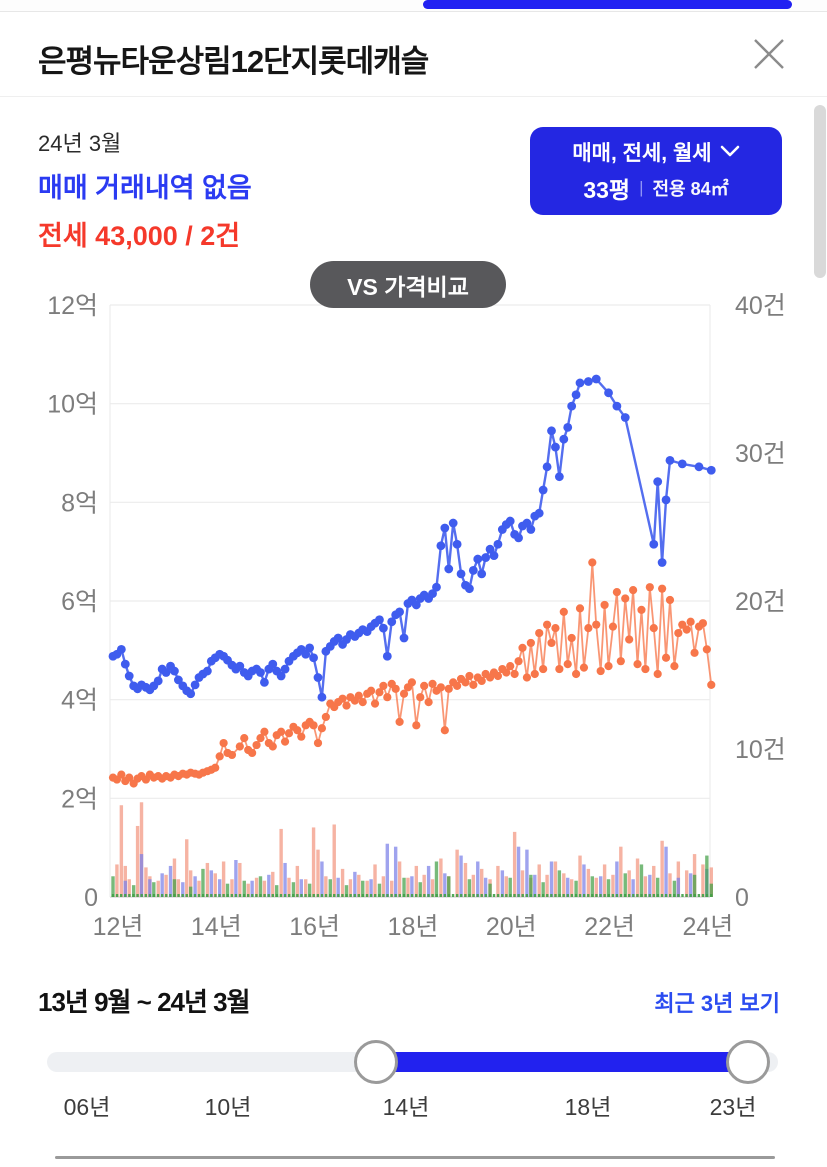  I want to click on top-accent-bar, so click(607, 4).